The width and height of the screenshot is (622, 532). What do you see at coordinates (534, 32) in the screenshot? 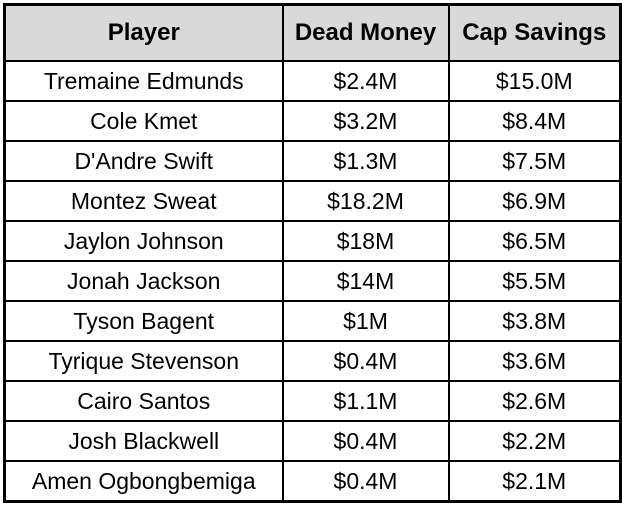
I see `column-header-cap-savings: Cap Savings` at bounding box center [534, 32].